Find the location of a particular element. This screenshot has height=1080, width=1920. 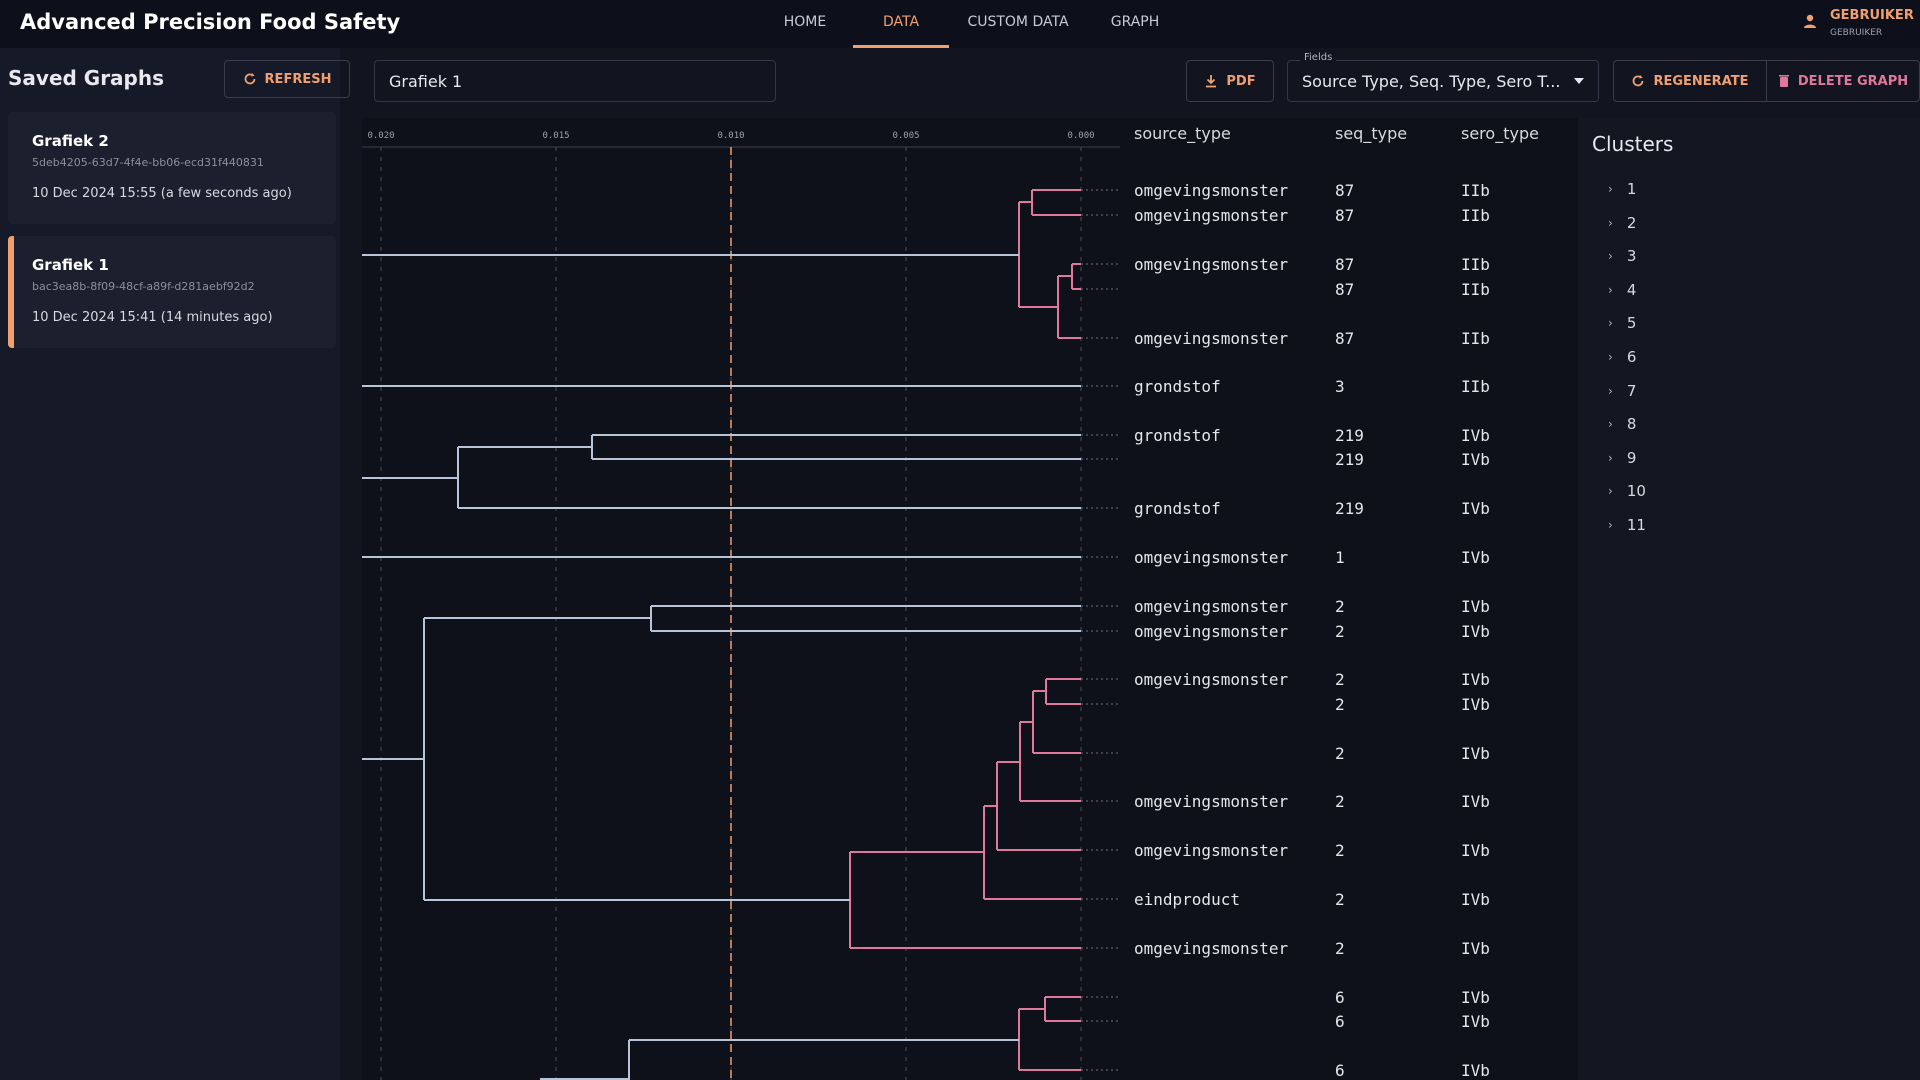

row-source-type: grondstof is located at coordinates (1177, 435).